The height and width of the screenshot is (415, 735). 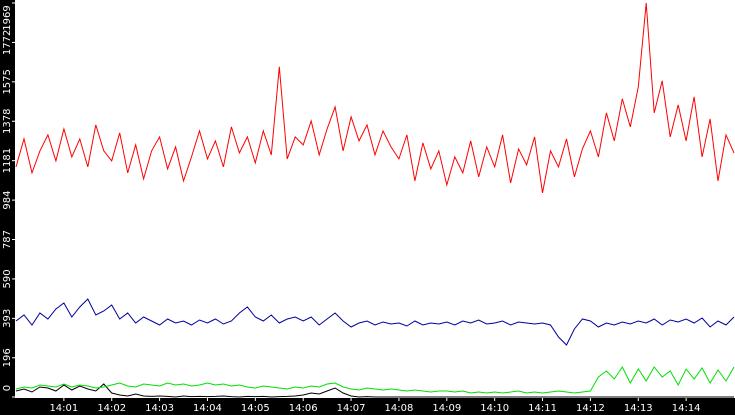 I want to click on y-axis-strip, so click(x=7, y=207).